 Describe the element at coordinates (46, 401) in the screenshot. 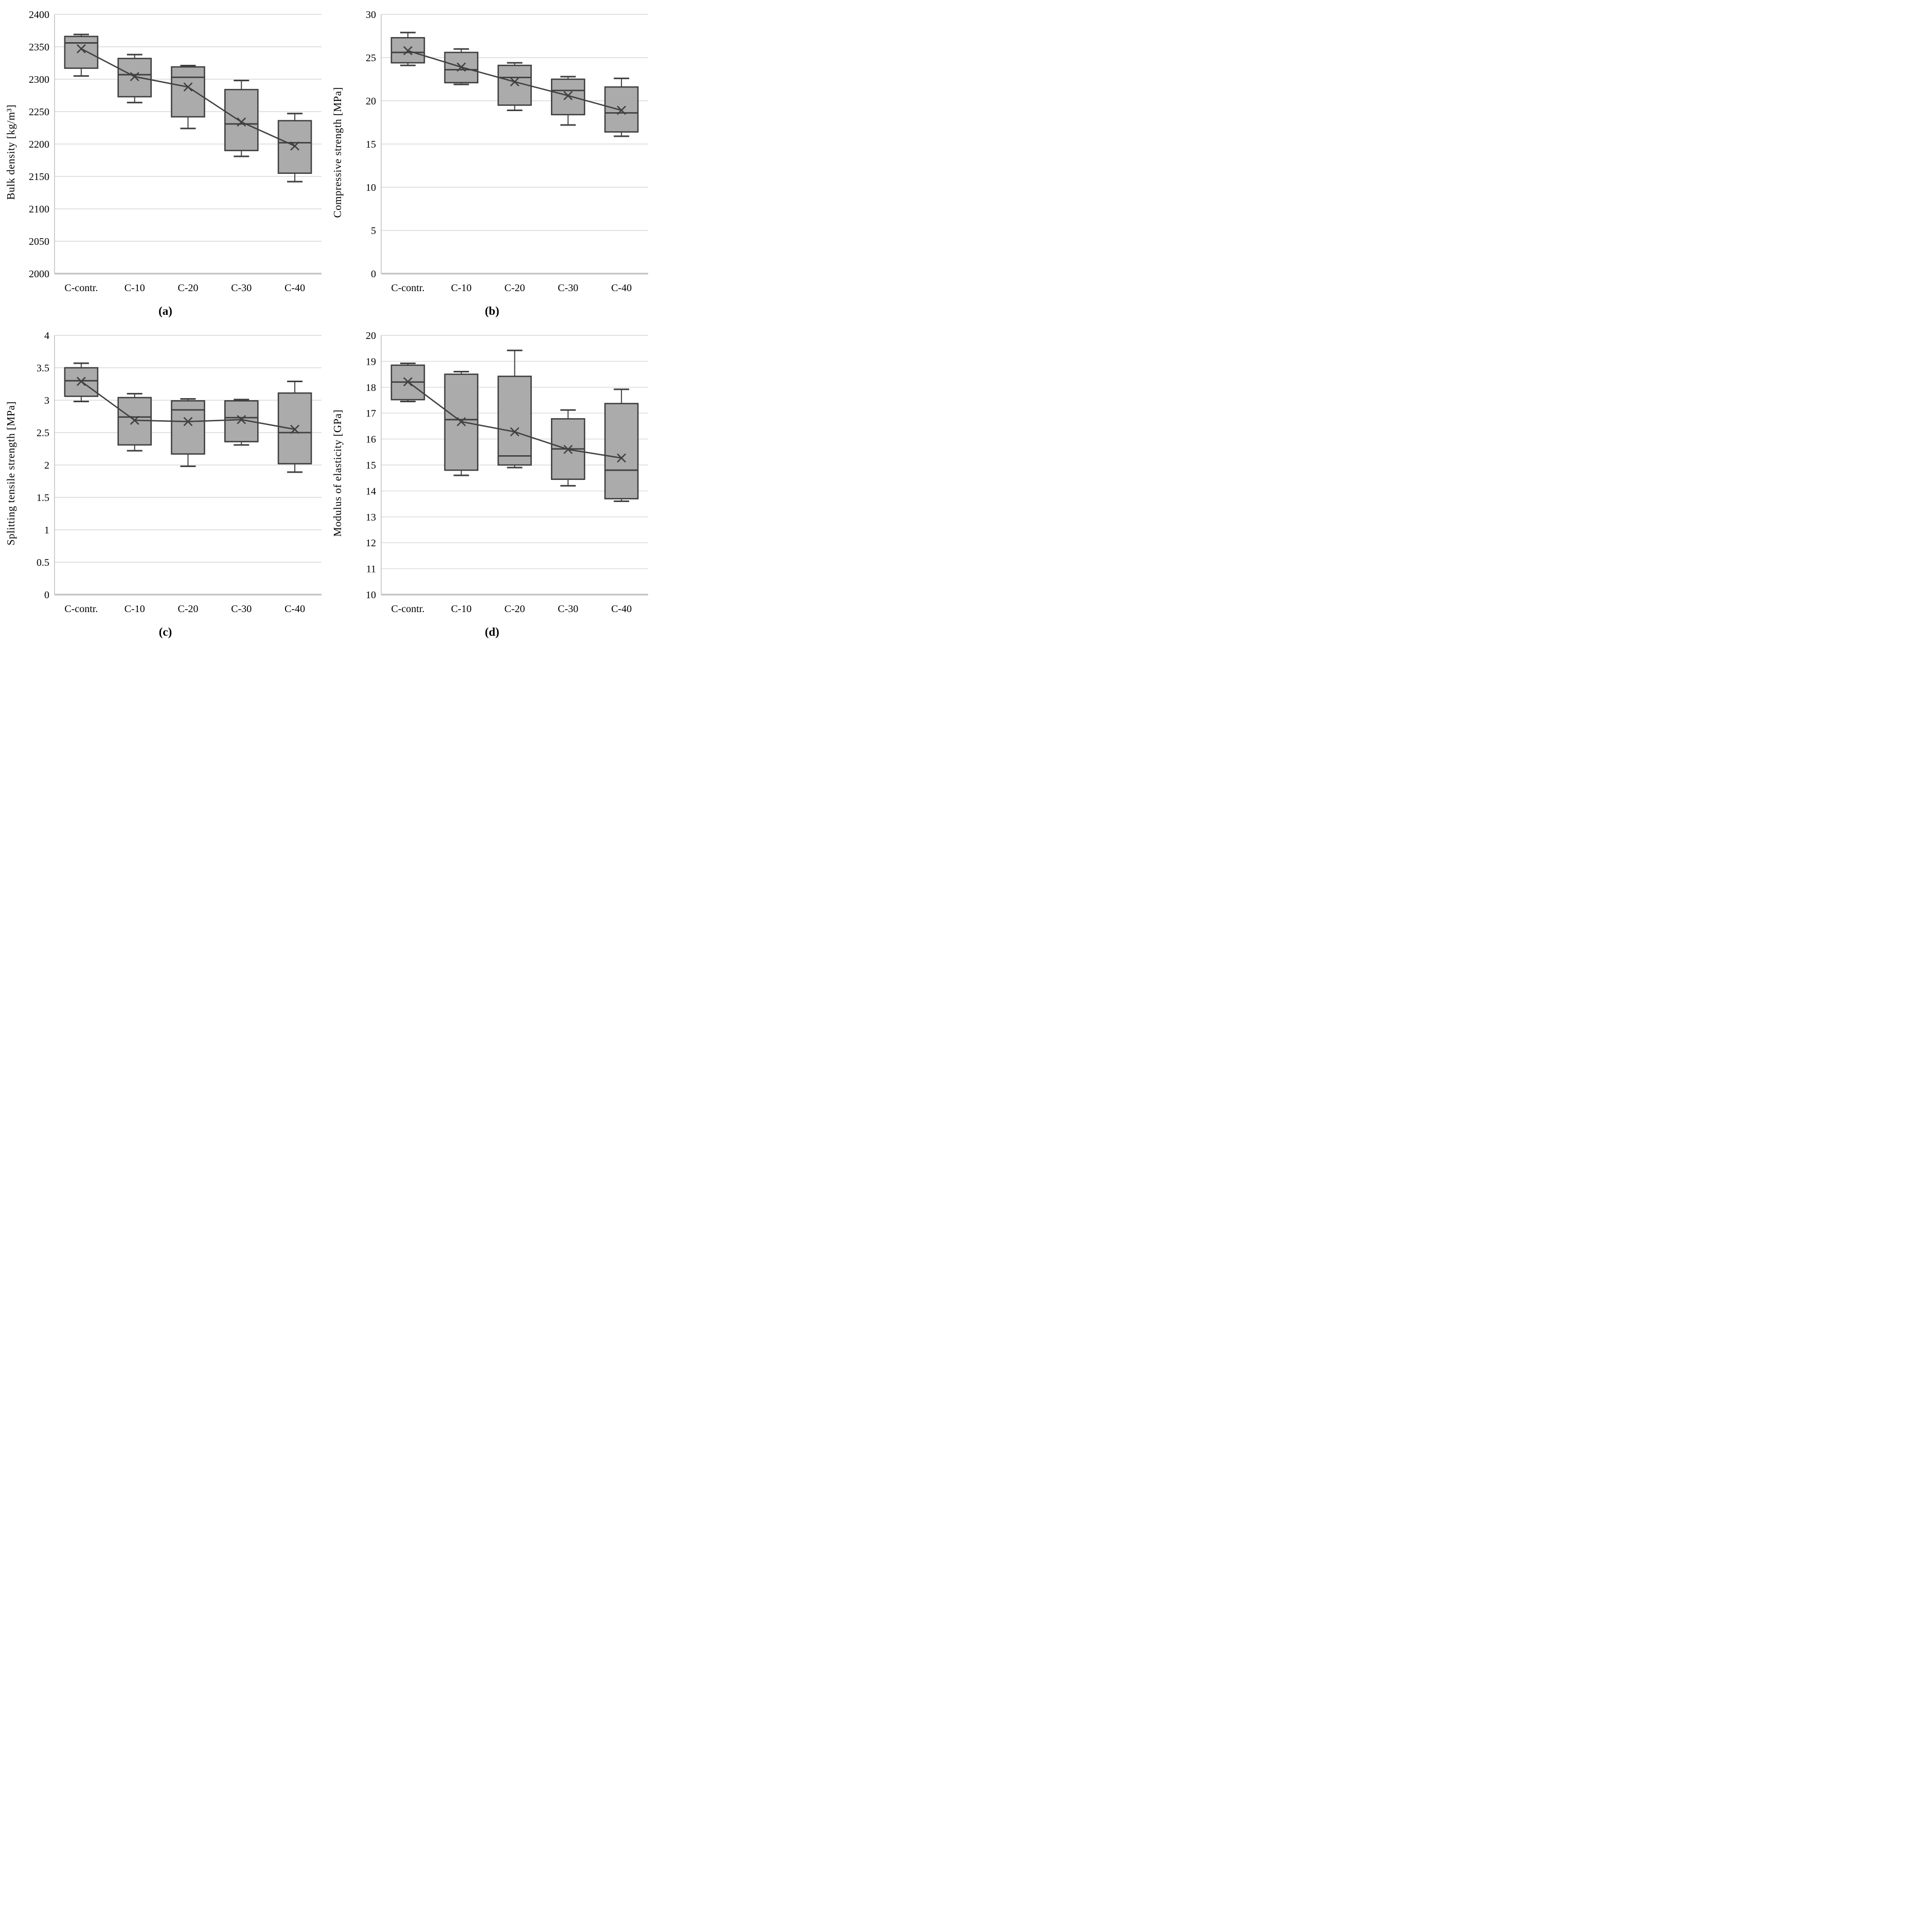

I see `y-tick-label: 3` at that location.